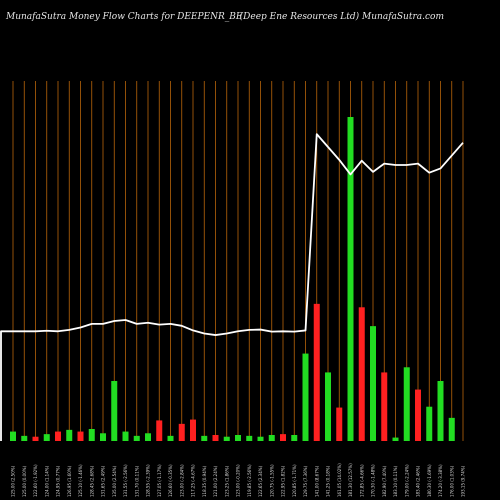 The width and height of the screenshot is (500, 500). What do you see at coordinates (328, 481) in the screenshot?
I see `x-tick-label: 141.25 (0.18%)` at bounding box center [328, 481].